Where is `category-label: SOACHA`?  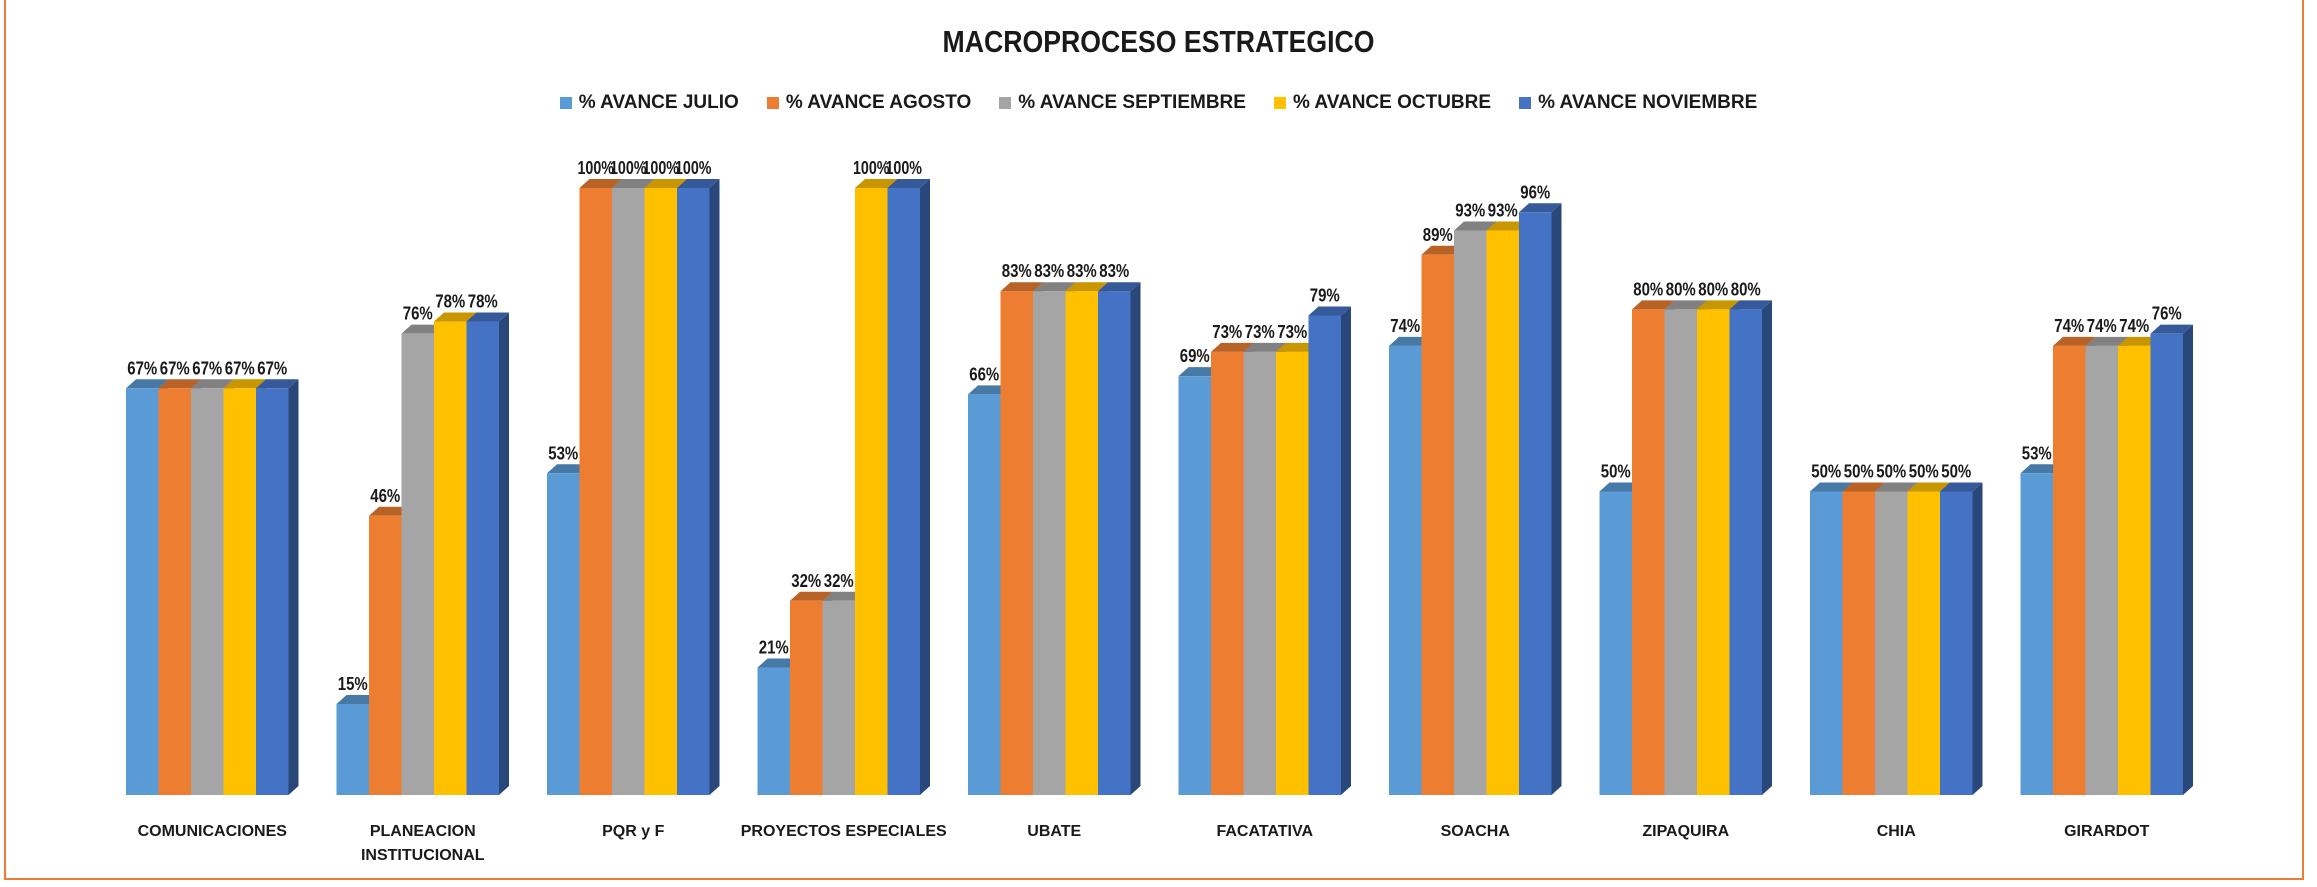 category-label: SOACHA is located at coordinates (1476, 831).